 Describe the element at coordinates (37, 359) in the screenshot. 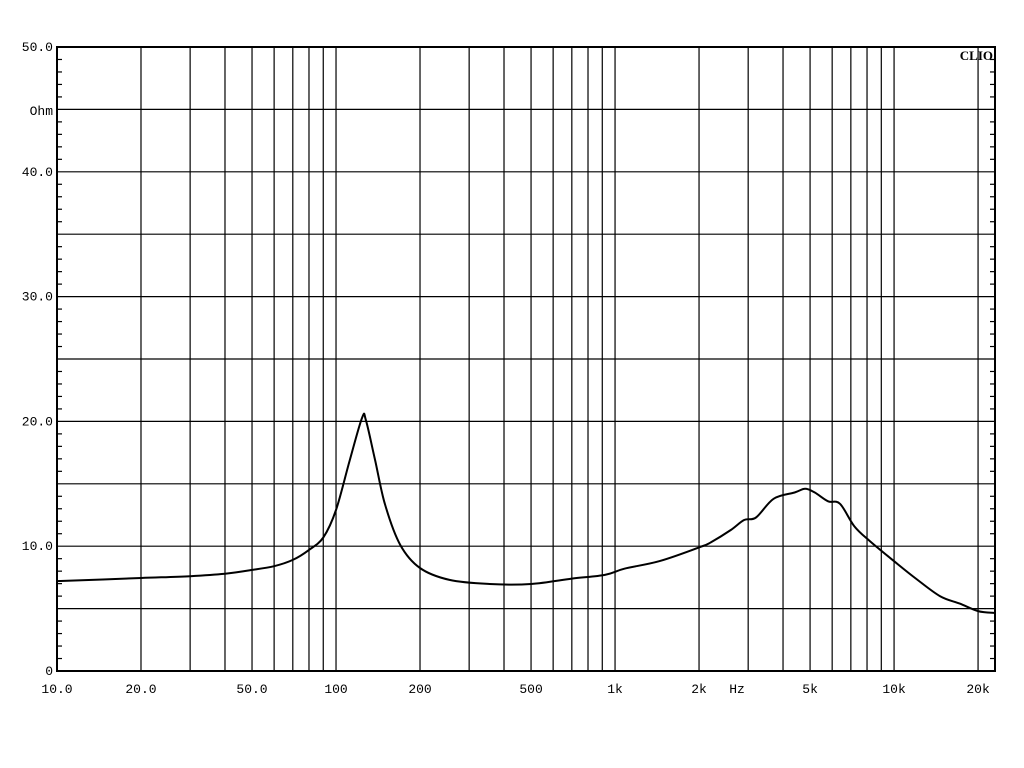

I see `y-axis-labels: 50.0 40.0 30.0 20.0 10.0 0` at that location.